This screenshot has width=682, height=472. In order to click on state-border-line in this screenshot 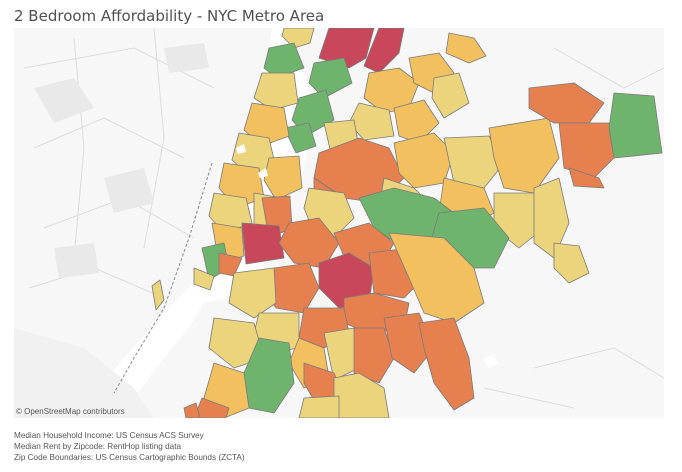, I will do `click(163, 278)`.